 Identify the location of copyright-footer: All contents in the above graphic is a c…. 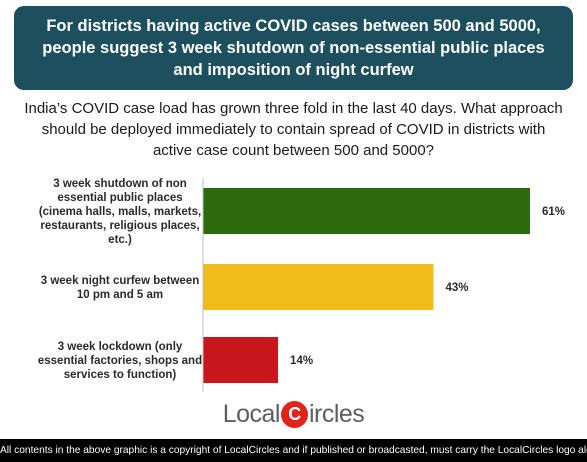
(293, 450).